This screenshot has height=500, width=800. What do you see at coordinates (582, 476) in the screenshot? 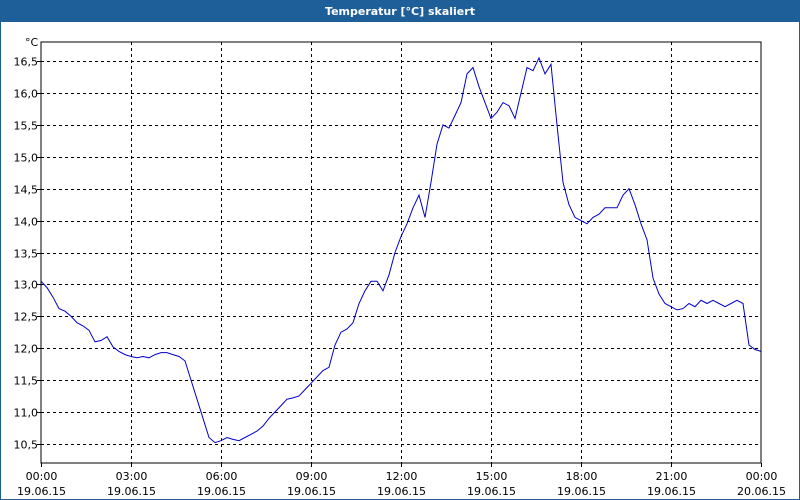
I see `x-tick-time: 18:00` at bounding box center [582, 476].